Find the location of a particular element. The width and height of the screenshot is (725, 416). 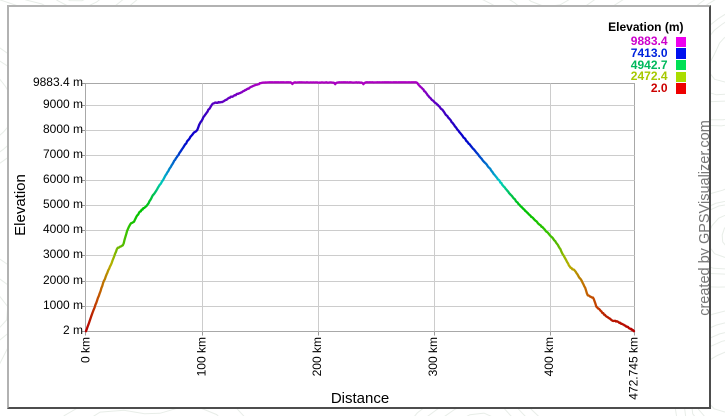

svg-text: created by GPSVisualizer.com is located at coordinates (703, 218).